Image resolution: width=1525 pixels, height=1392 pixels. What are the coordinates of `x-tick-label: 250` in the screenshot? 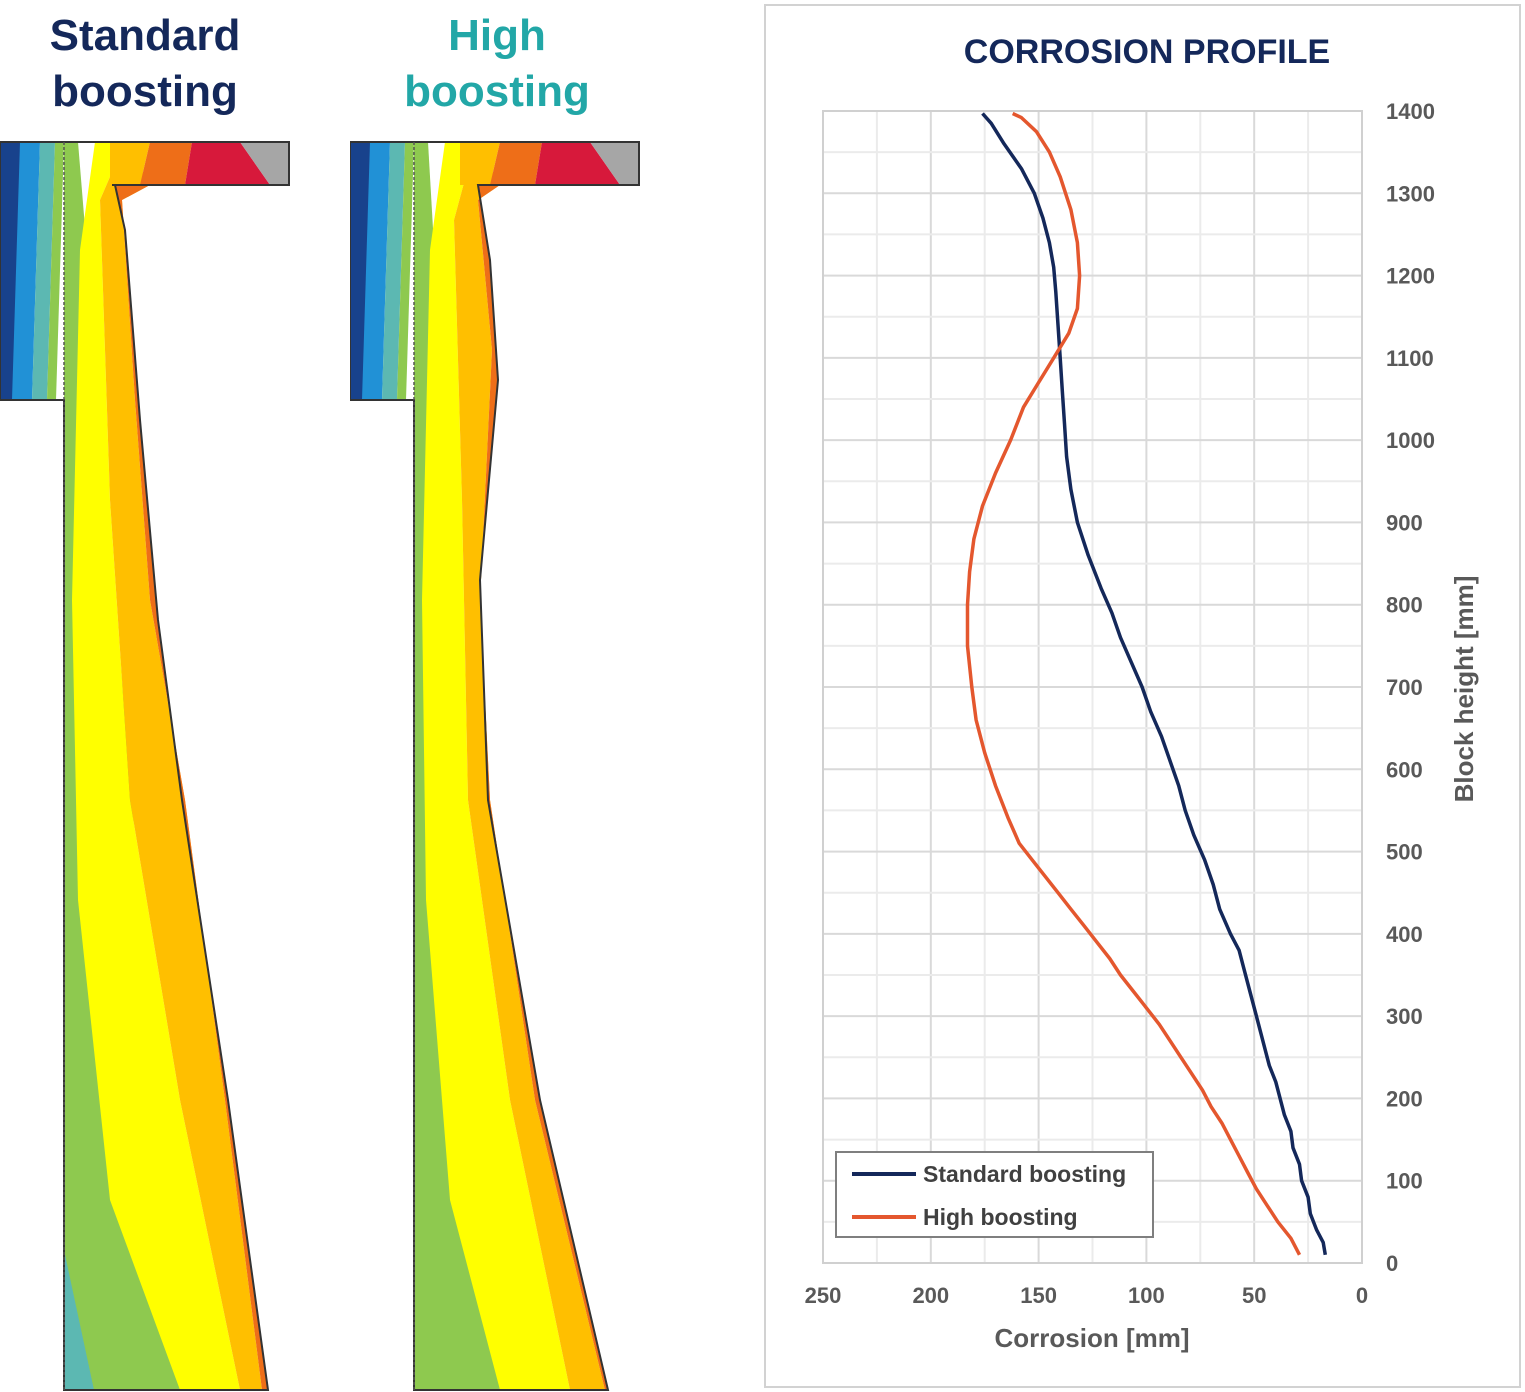 It's located at (823, 1295).